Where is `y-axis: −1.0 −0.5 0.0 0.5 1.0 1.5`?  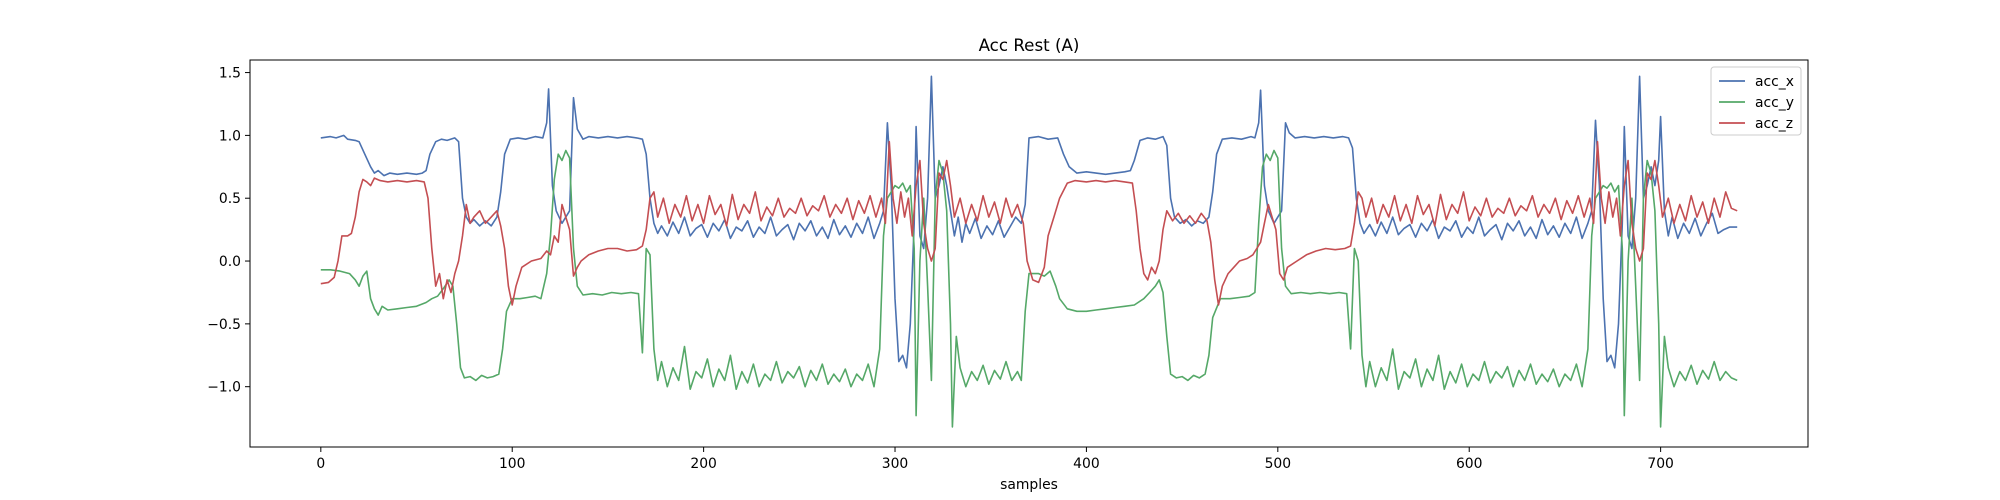
y-axis: −1.0 −0.5 0.0 0.5 1.0 1.5 is located at coordinates (228, 231).